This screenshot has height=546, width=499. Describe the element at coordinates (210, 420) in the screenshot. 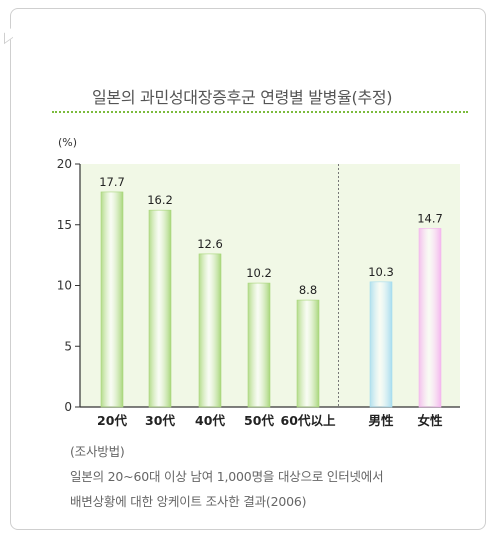

I see `category-label-2: 40代` at that location.